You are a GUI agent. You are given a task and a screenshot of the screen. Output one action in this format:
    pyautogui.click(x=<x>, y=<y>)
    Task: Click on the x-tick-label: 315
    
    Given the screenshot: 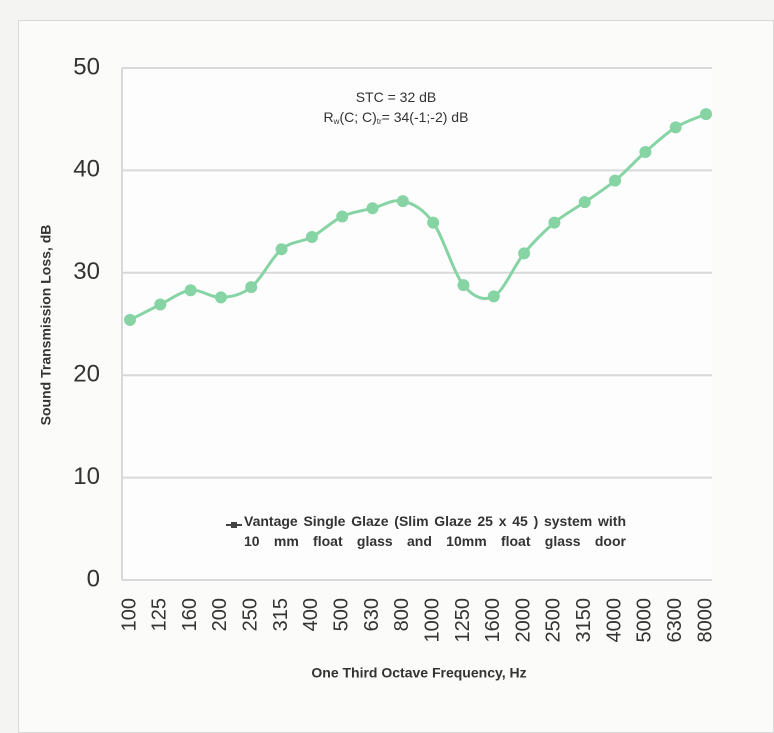 What is the action you would take?
    pyautogui.click(x=281, y=614)
    